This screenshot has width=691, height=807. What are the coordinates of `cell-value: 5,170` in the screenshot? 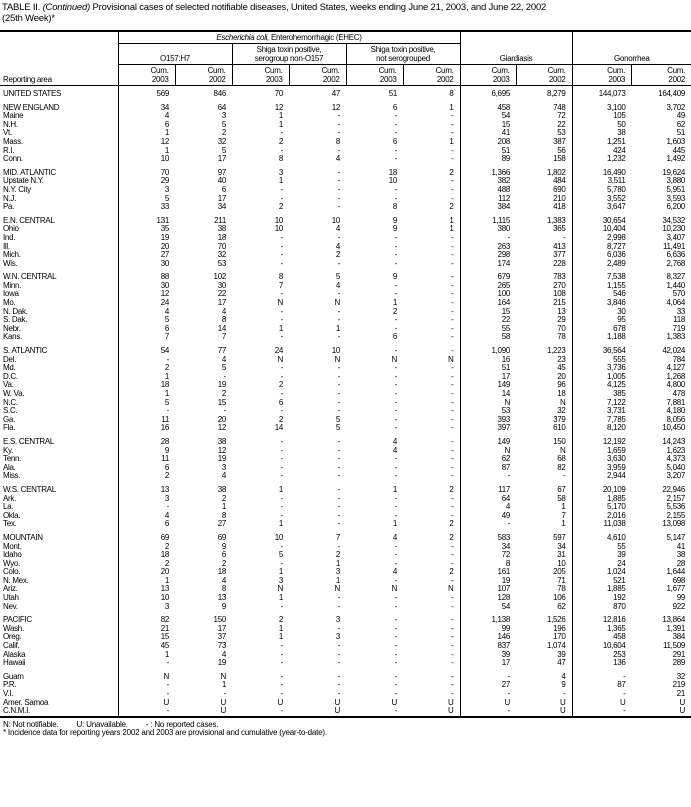 It's located at (601, 507).